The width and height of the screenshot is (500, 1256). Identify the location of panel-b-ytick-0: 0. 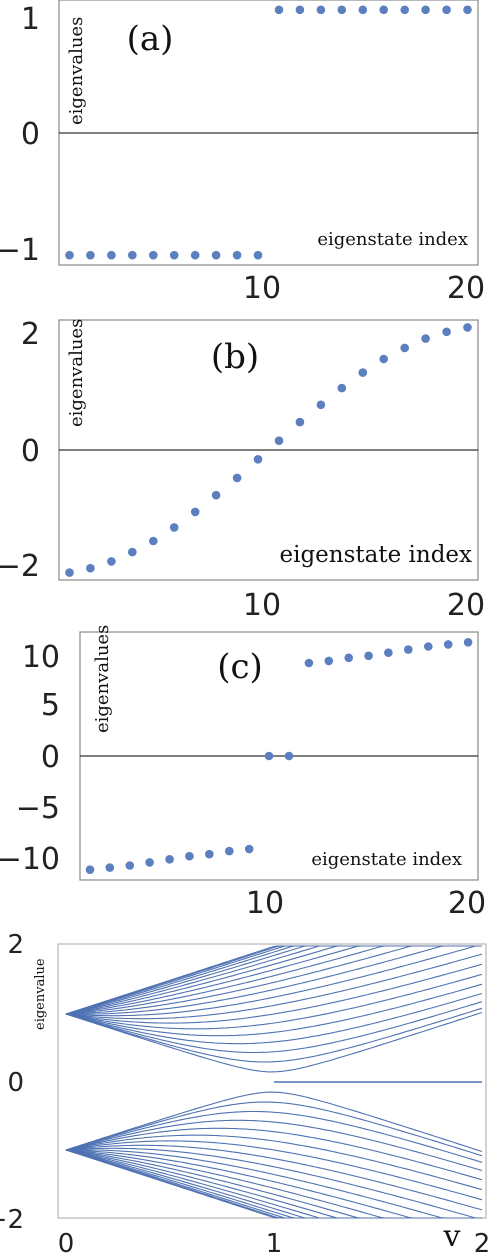
(30, 451).